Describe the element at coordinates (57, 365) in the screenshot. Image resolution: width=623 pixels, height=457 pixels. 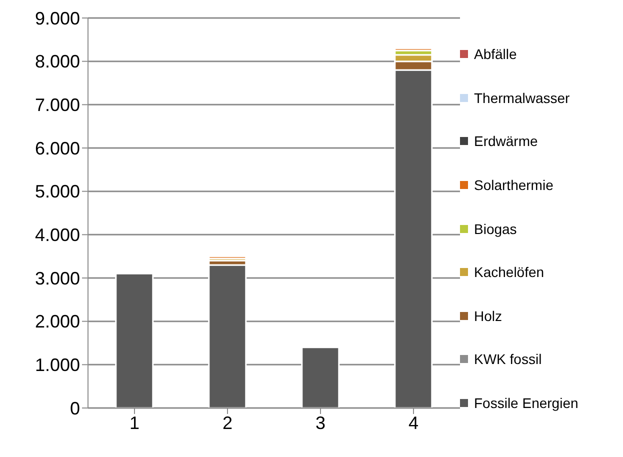
I see `y-tick-label: 1.000` at that location.